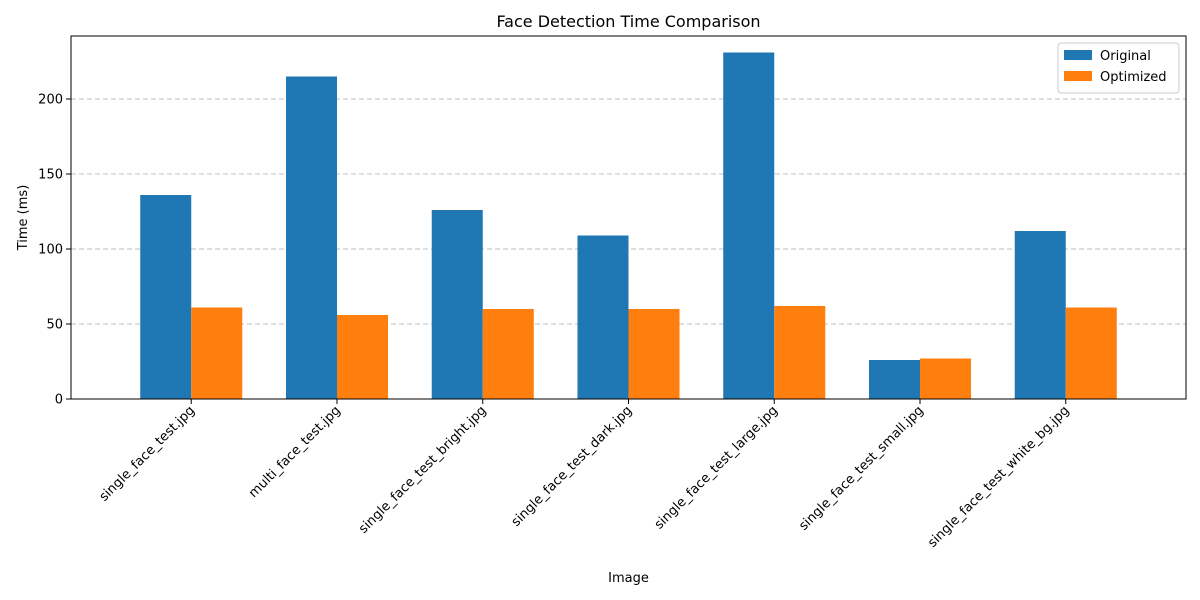  I want to click on y-axis: 0 50 100 150 200, so click(54, 250).